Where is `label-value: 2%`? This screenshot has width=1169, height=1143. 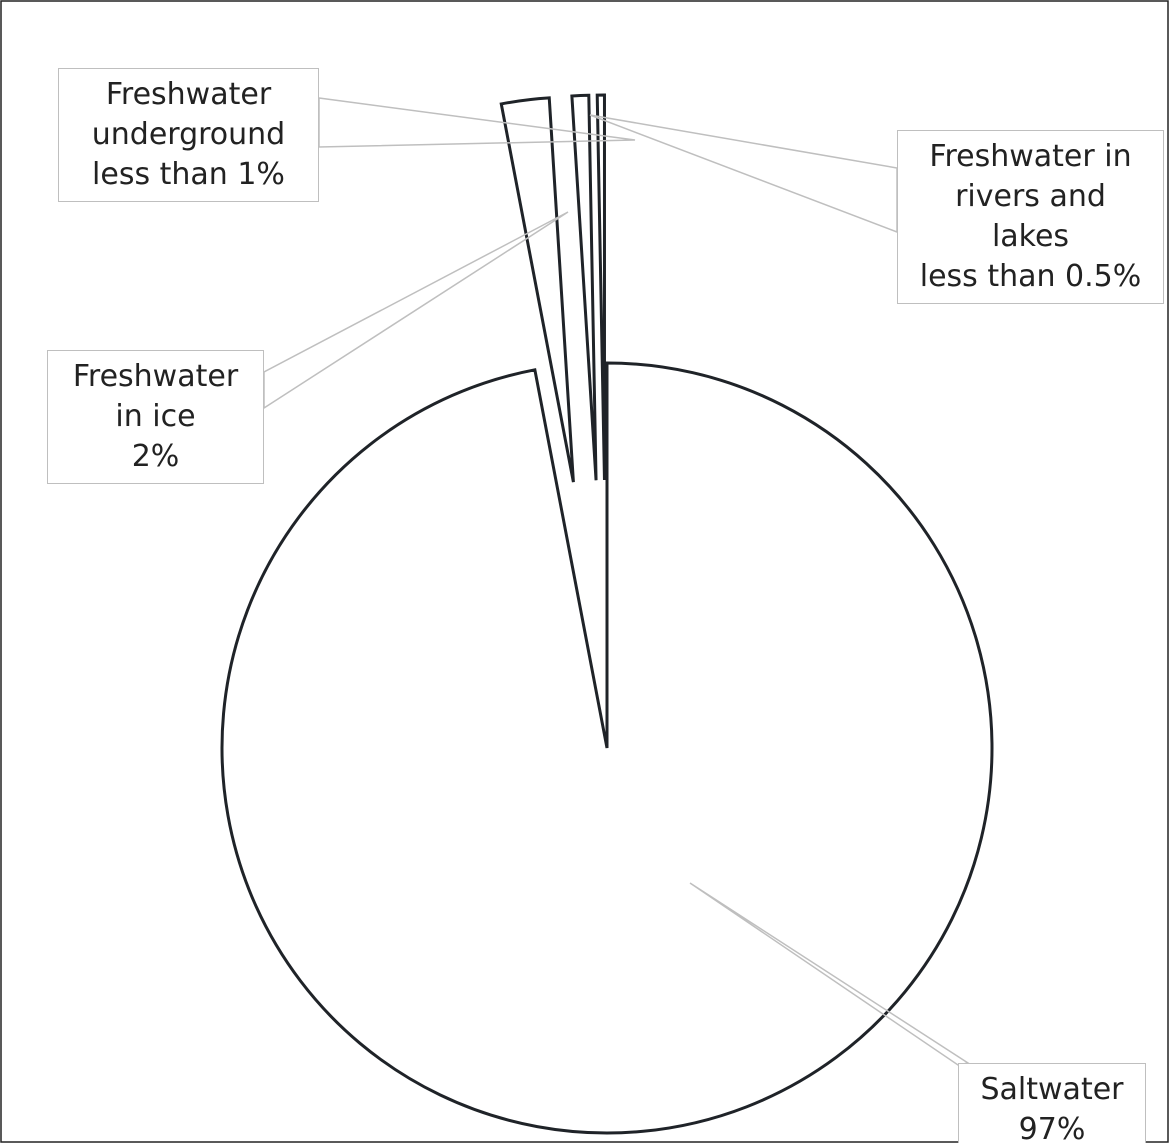 label-value: 2% is located at coordinates (155, 456).